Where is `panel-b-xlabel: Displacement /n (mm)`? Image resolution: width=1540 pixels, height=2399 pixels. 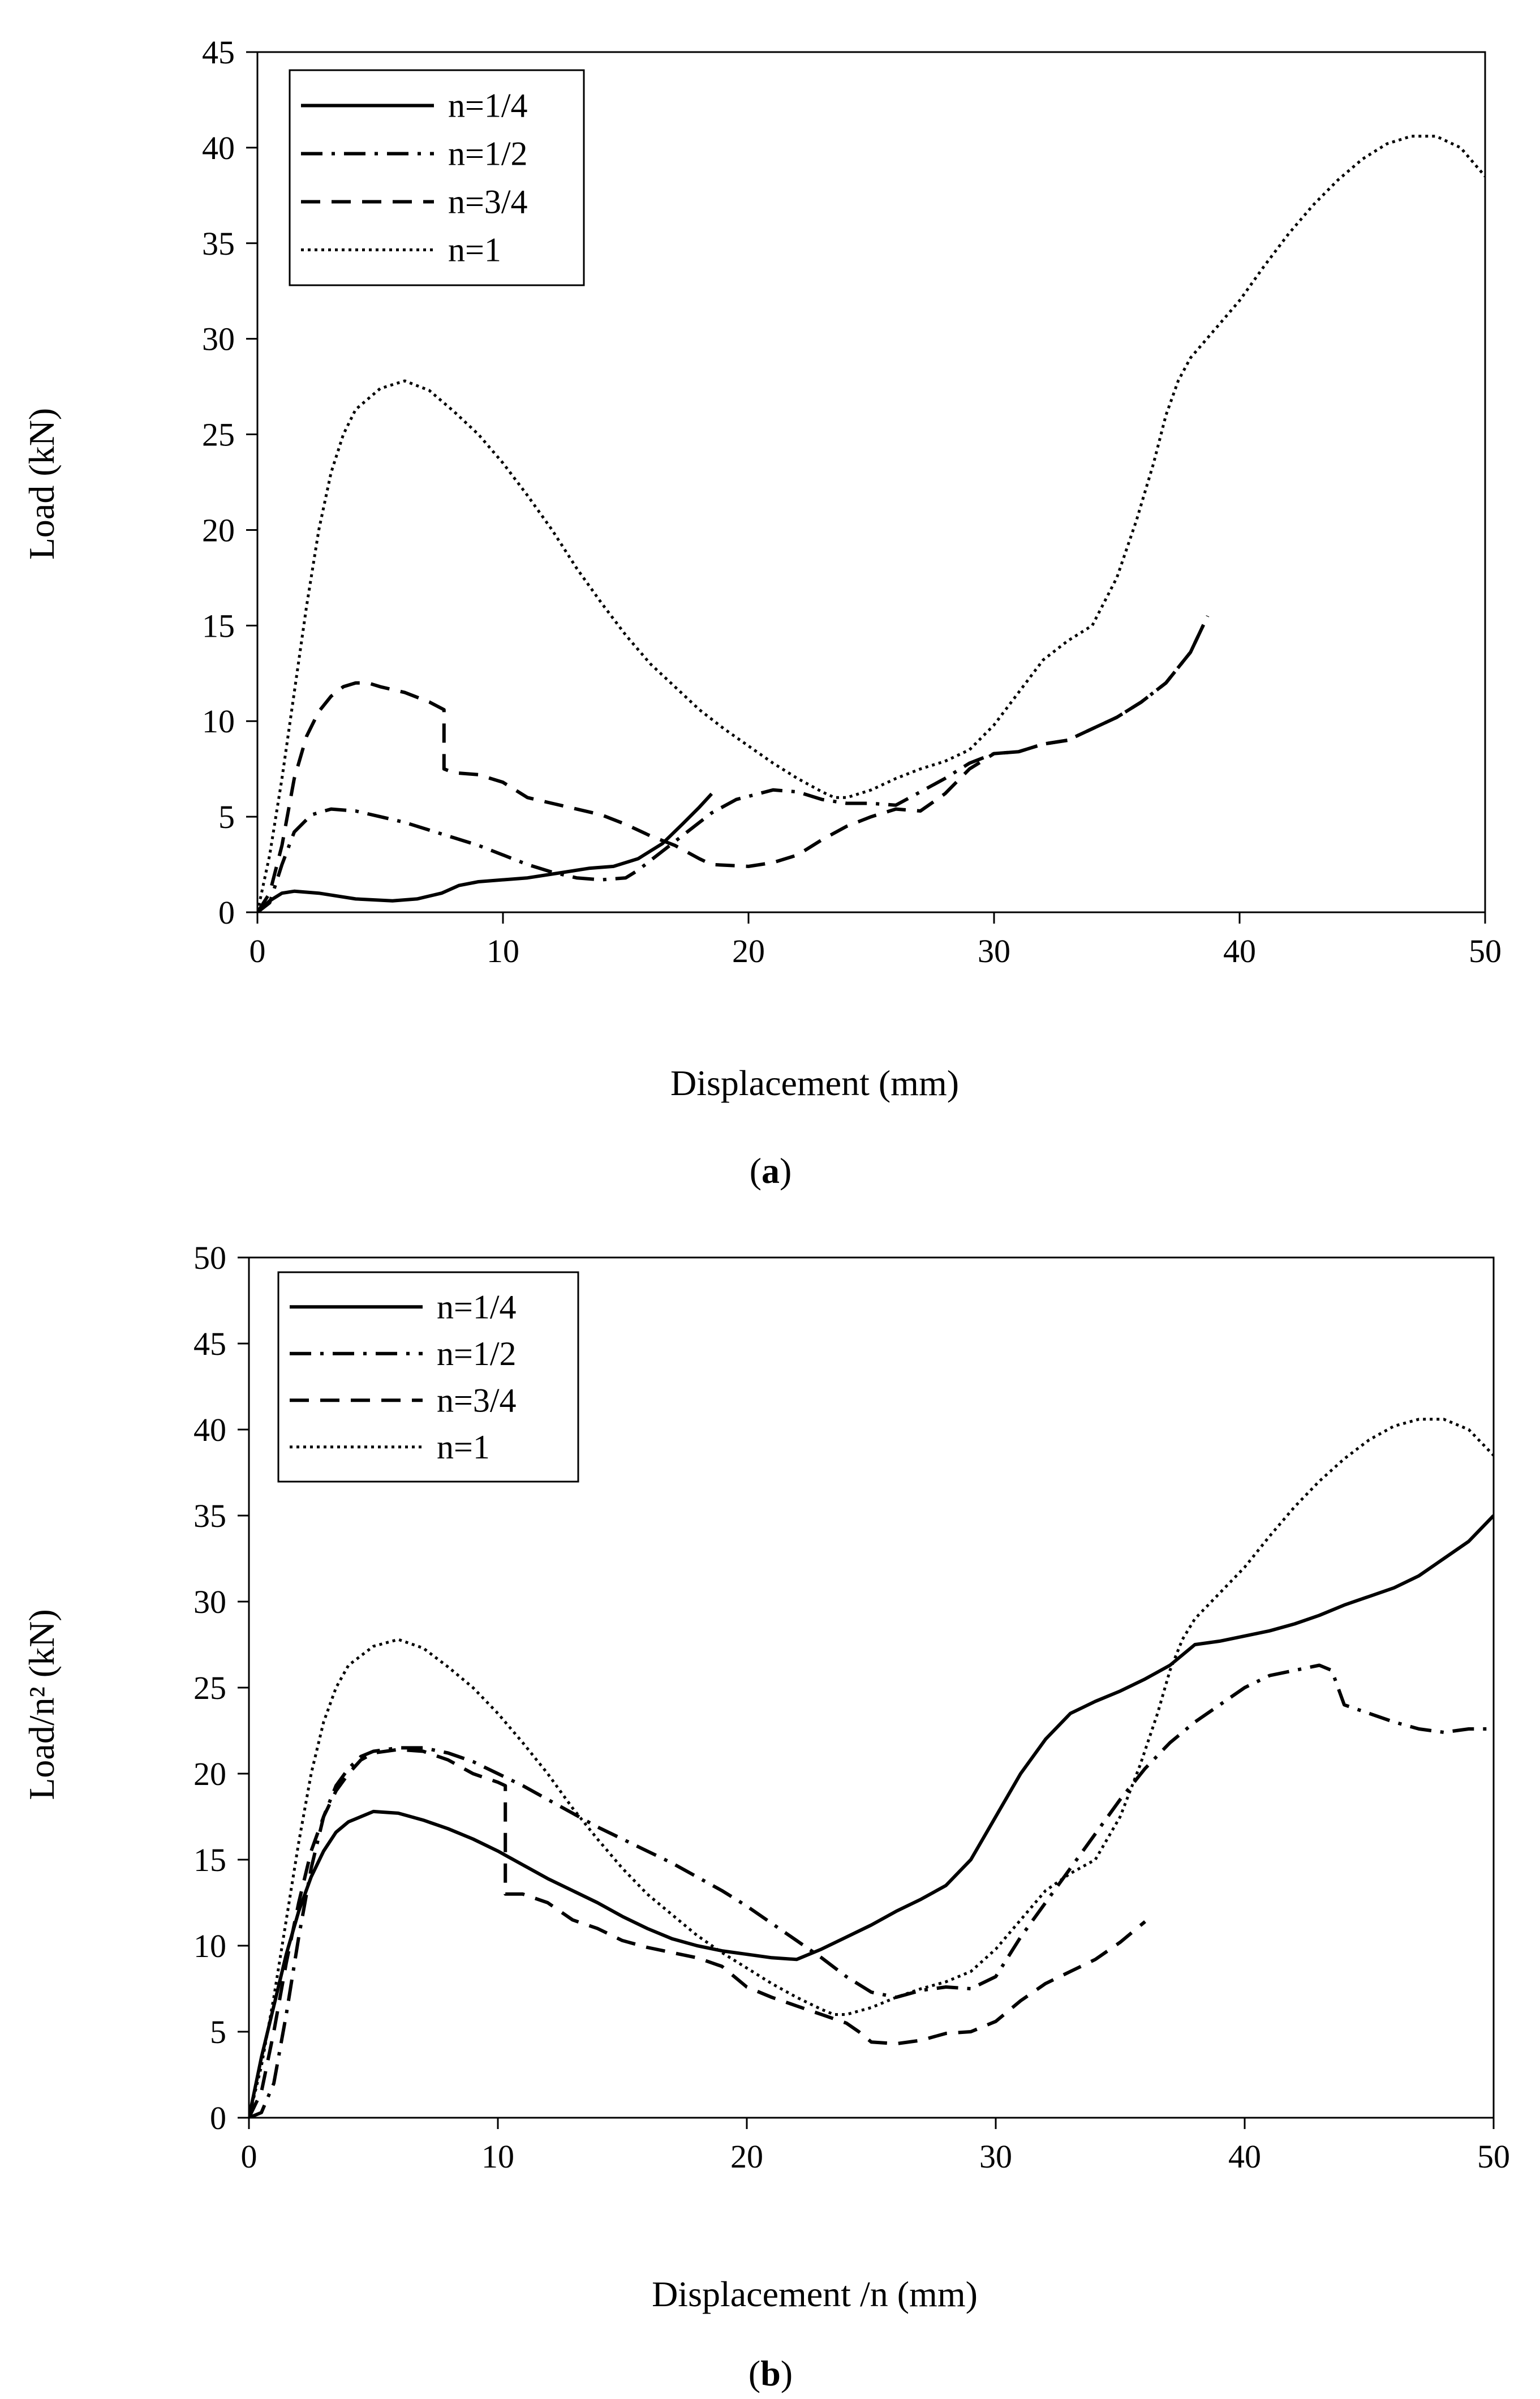 panel-b-xlabel: Displacement /n (mm) is located at coordinates (815, 2294).